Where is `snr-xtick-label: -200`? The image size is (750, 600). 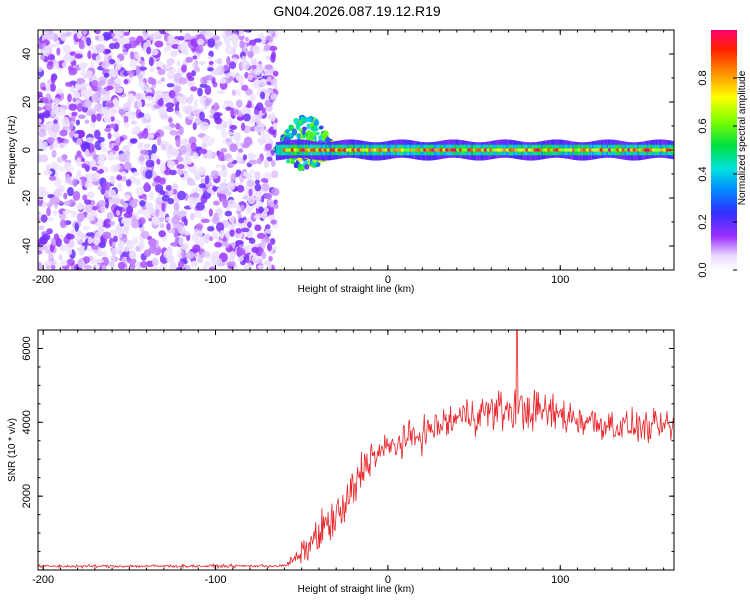
snr-xtick-label: -200 is located at coordinates (43, 580).